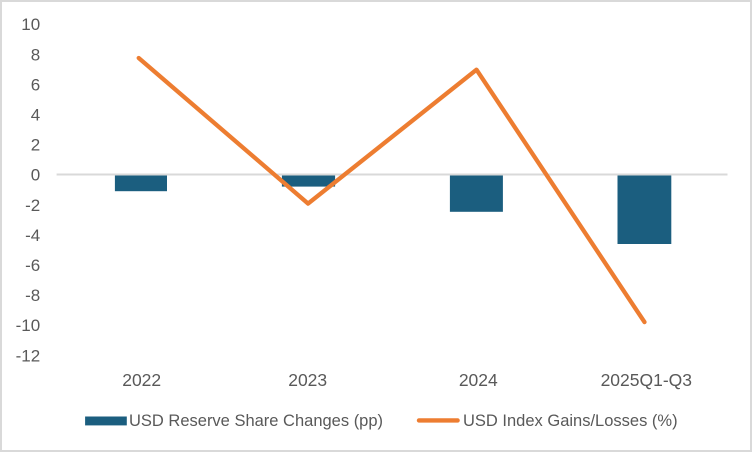 The image size is (752, 452). I want to click on svg-text: 2022, so click(141, 380).